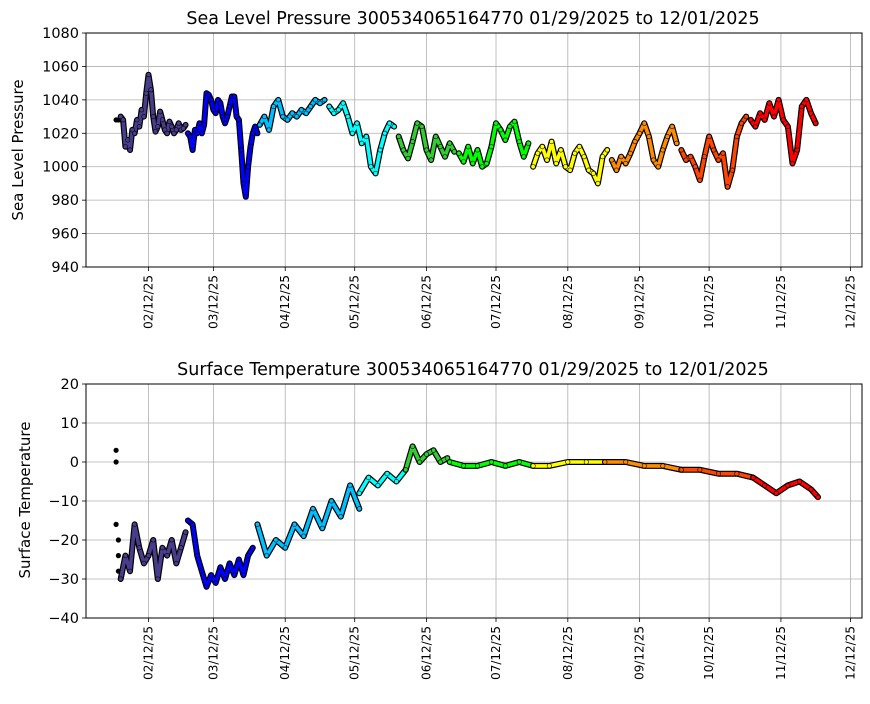 This screenshot has width=870, height=704. What do you see at coordinates (63, 580) in the screenshot?
I see `temperature-y-tick-label: −30` at bounding box center [63, 580].